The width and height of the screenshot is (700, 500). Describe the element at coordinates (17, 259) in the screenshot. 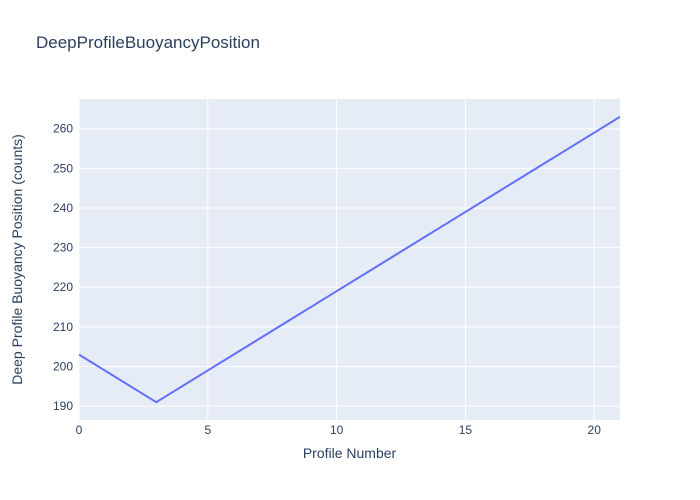

I see `y-axis-title: Deep Profile Buoyancy Position (counts)` at that location.